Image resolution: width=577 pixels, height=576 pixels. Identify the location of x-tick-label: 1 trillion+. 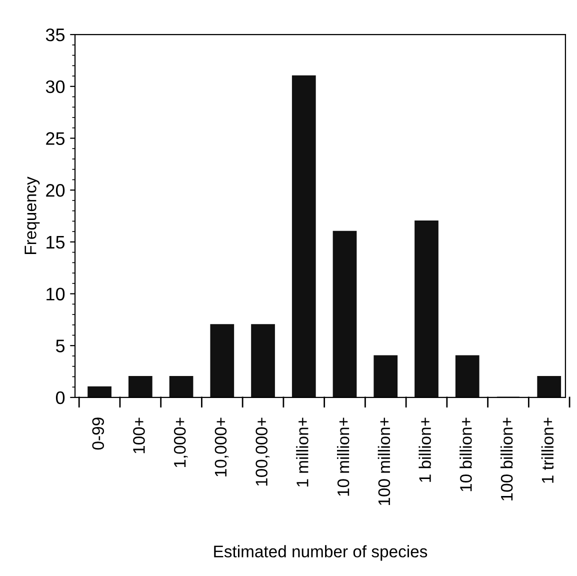
(547, 450).